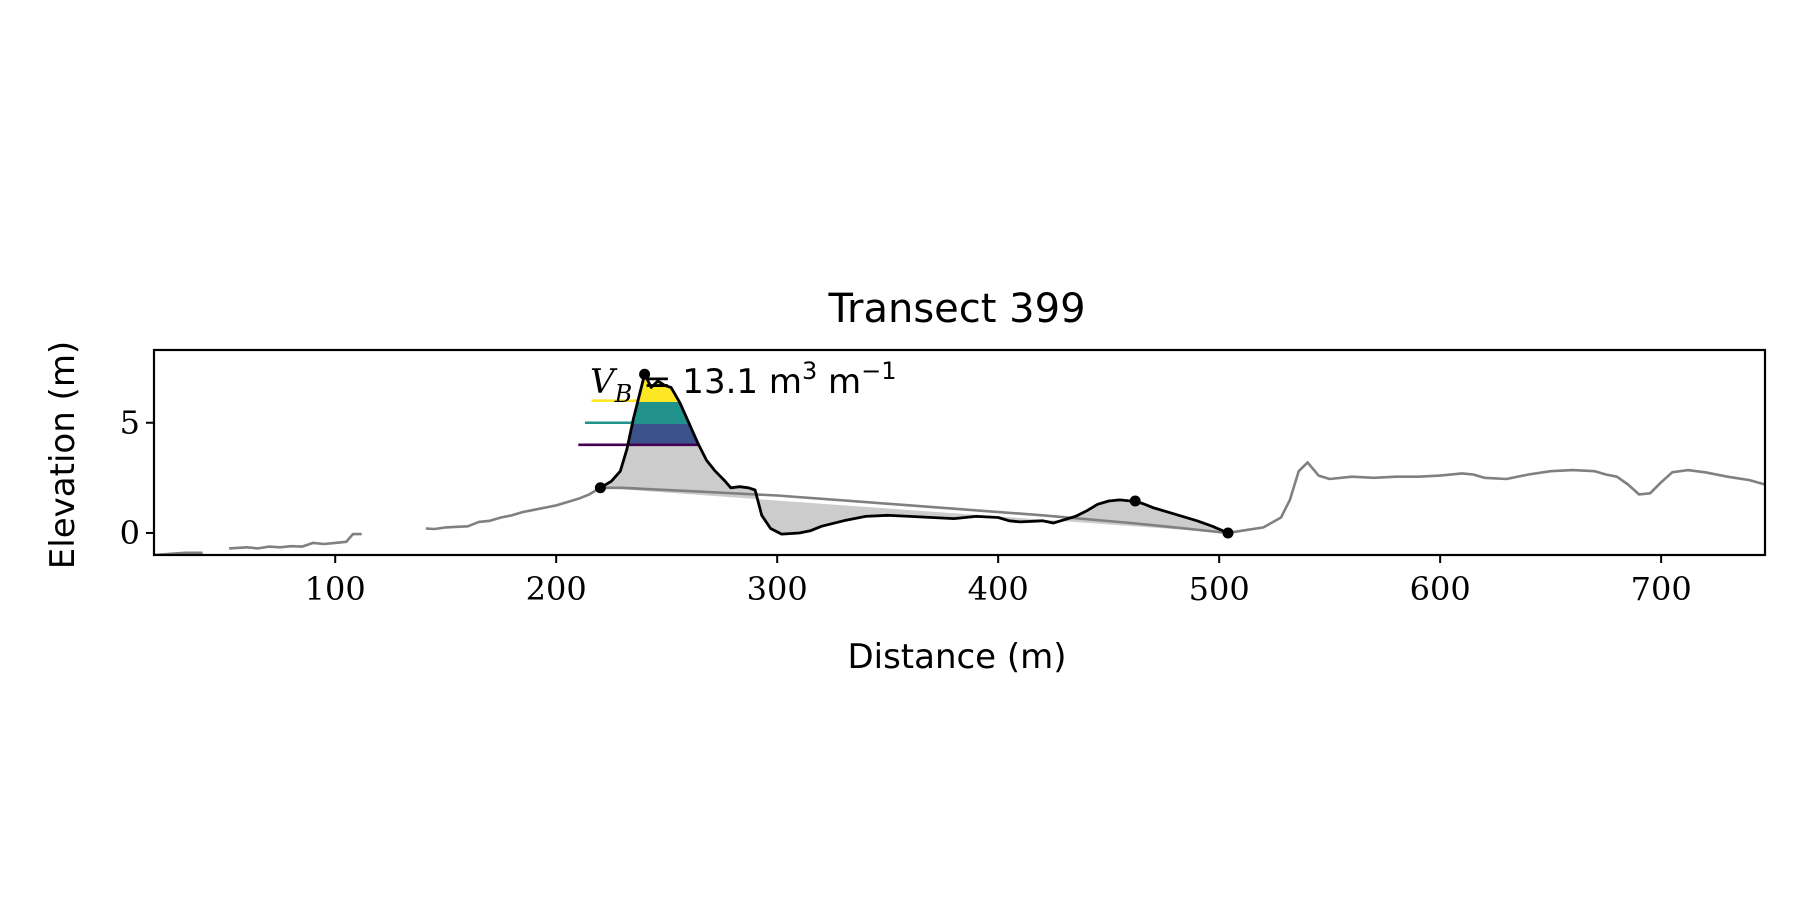 The image size is (1800, 900). Describe the element at coordinates (63, 455) in the screenshot. I see `y-axis-label: Elevation (m)` at that location.